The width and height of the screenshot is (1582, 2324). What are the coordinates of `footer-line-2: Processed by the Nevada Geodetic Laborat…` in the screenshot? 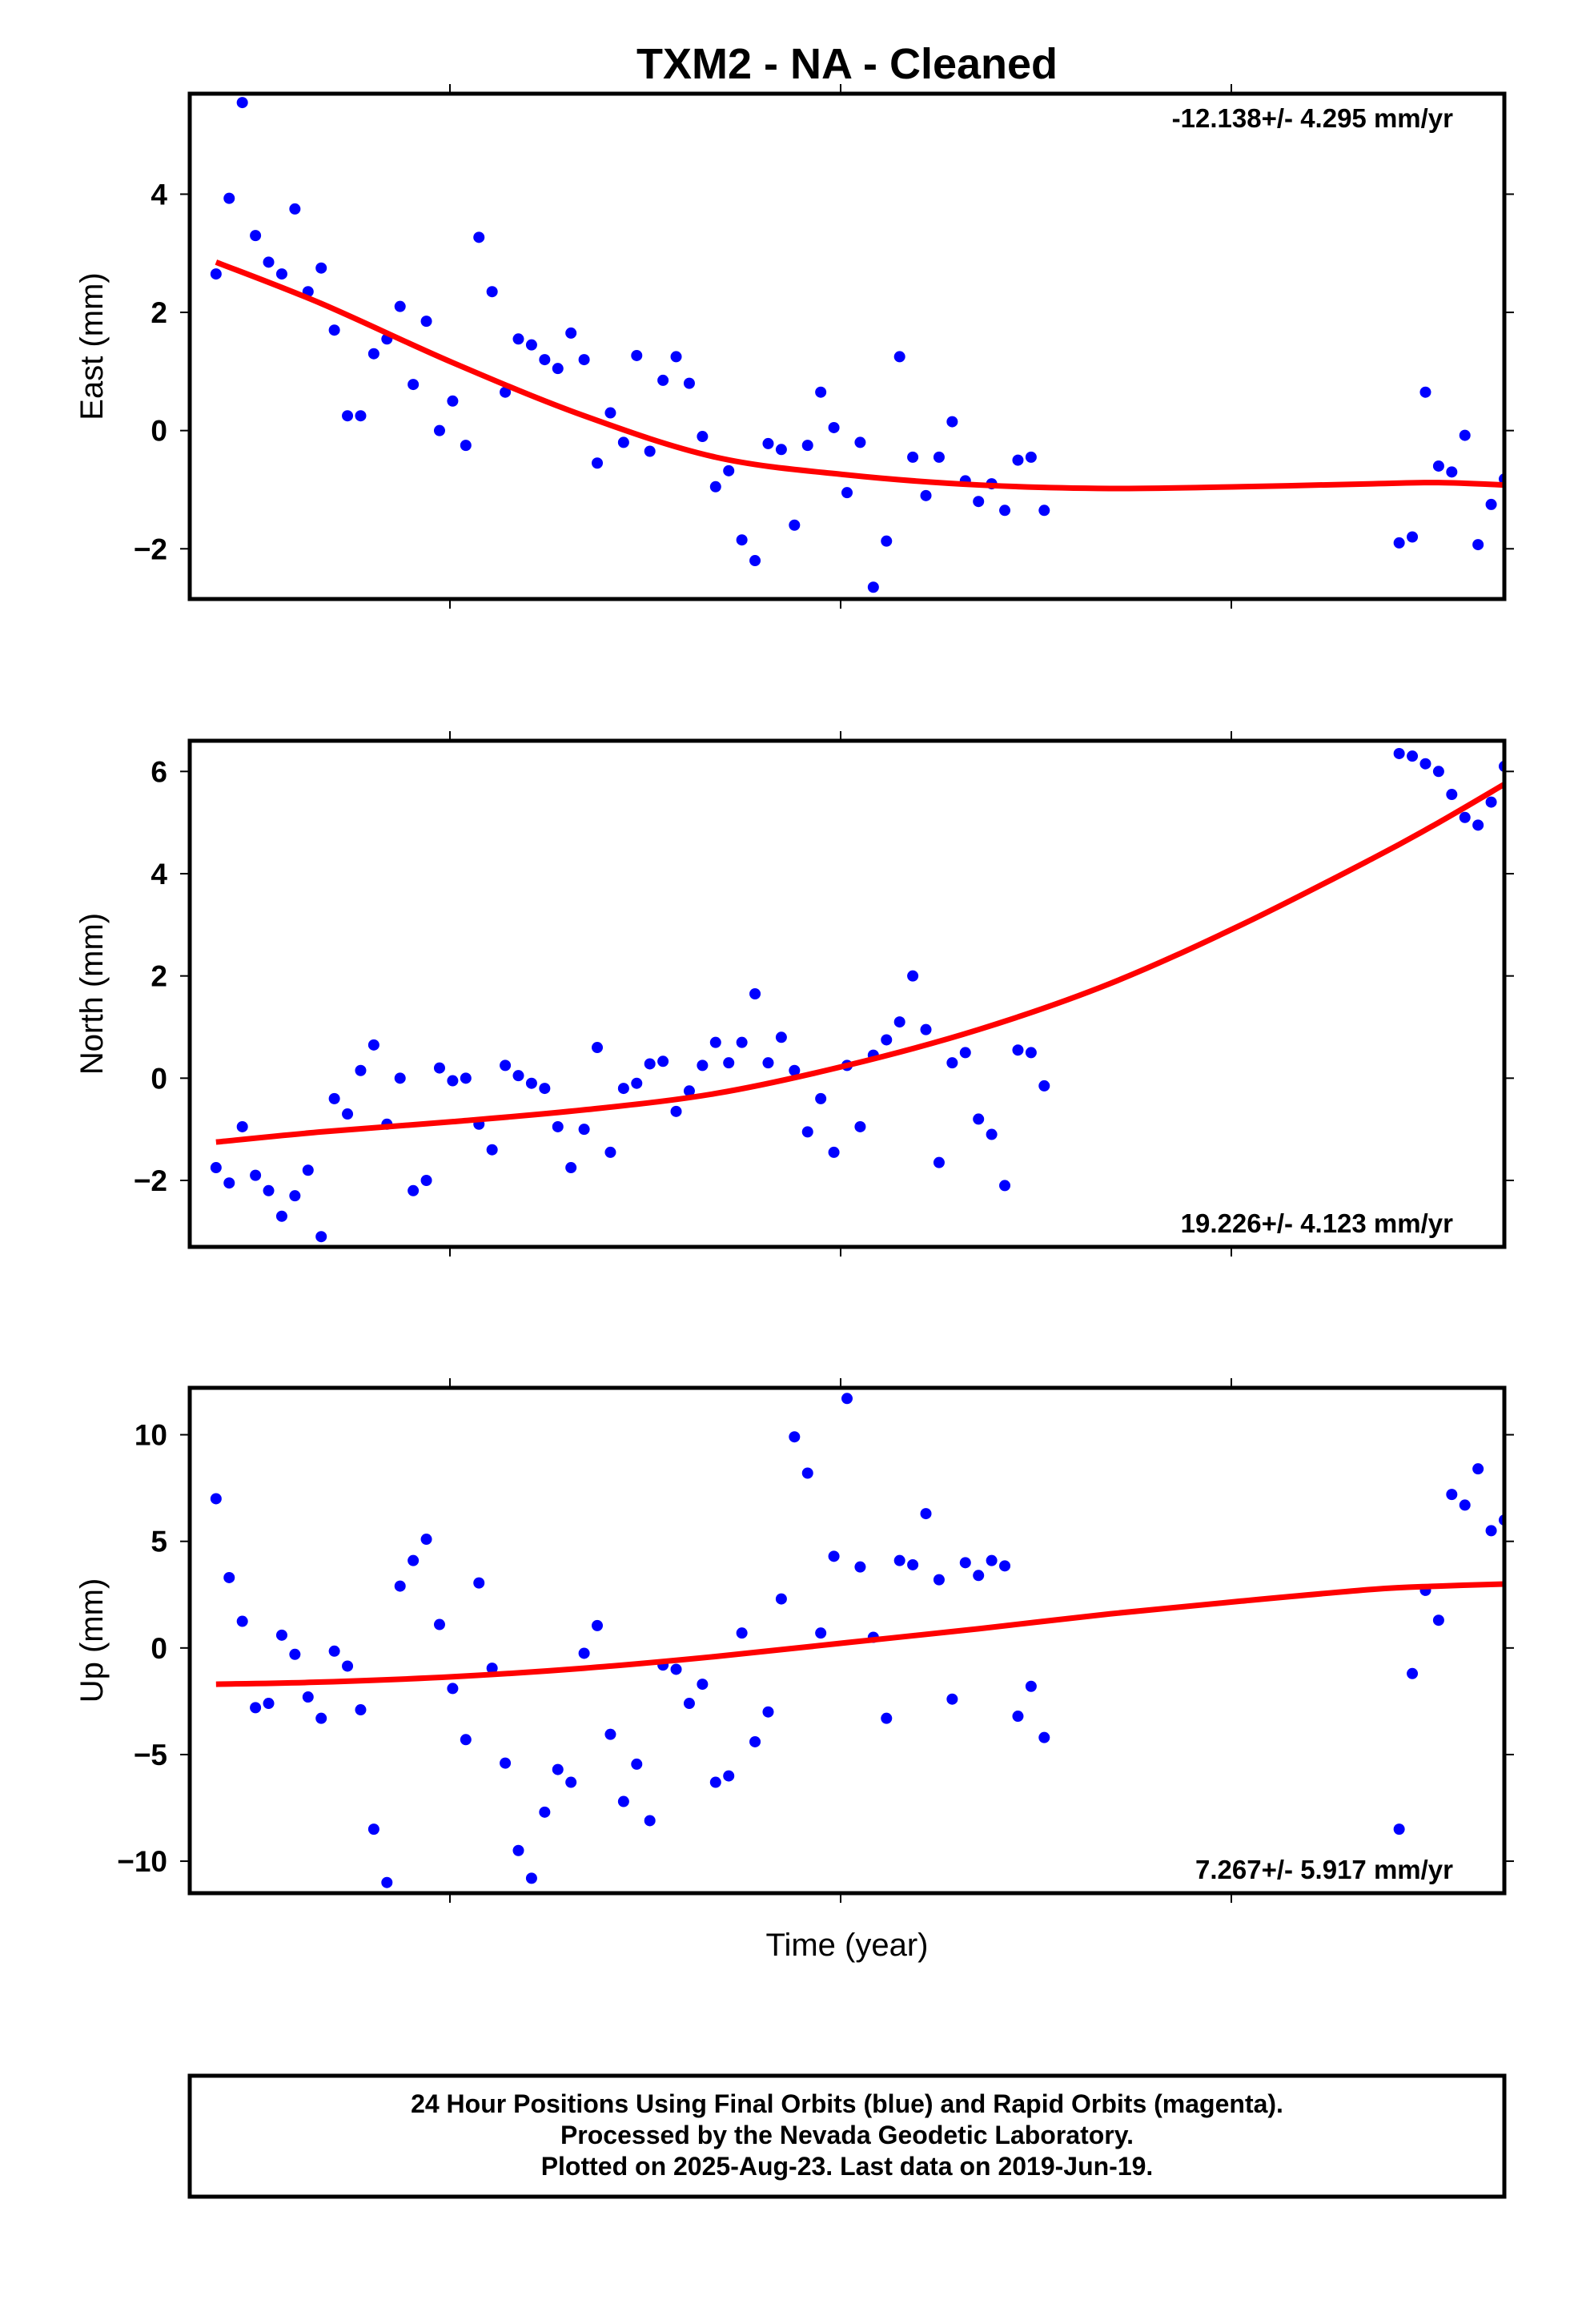 It's located at (847, 2135).